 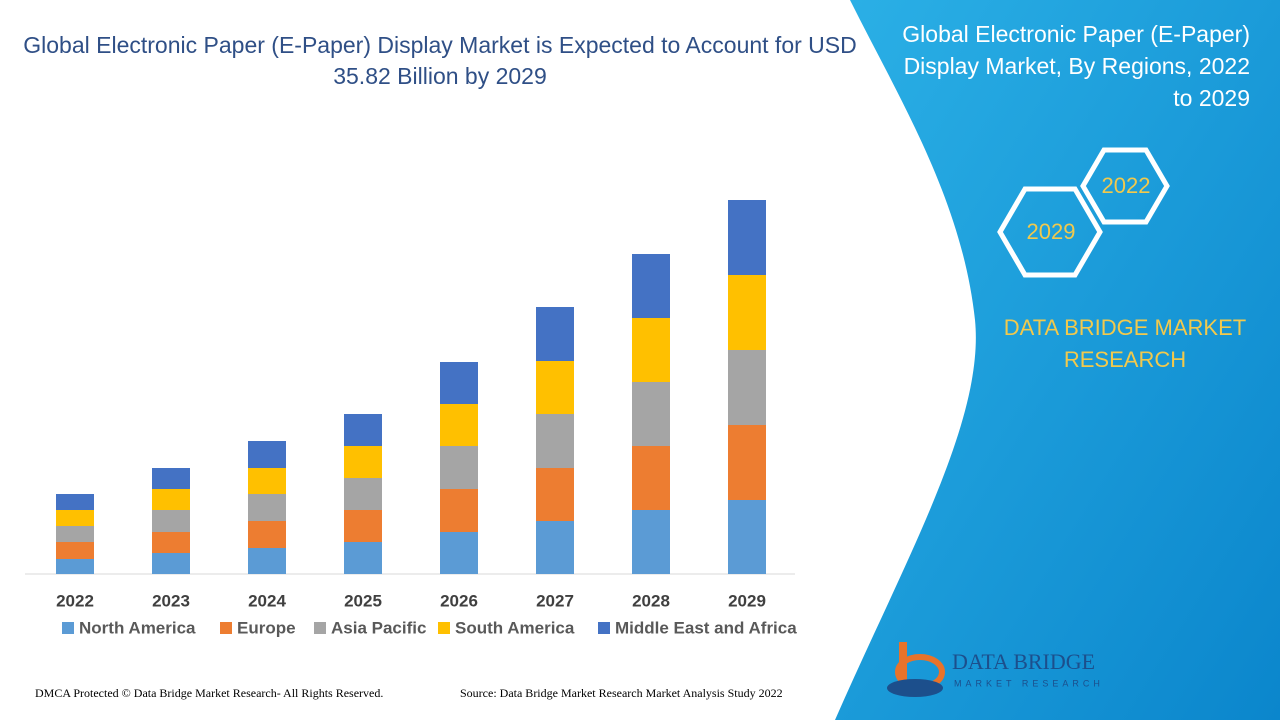 What do you see at coordinates (1029, 683) in the screenshot?
I see `logo-sub: MARKET RESEARCH` at bounding box center [1029, 683].